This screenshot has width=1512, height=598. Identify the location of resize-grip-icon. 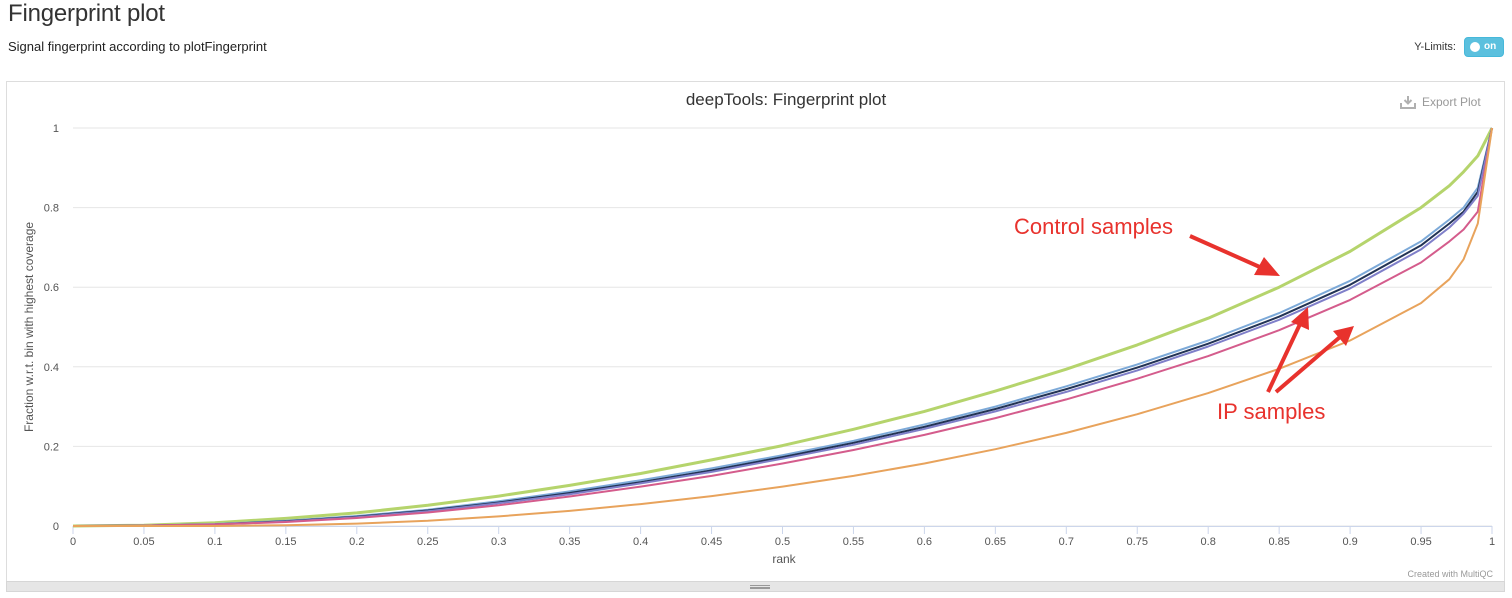
(760, 587).